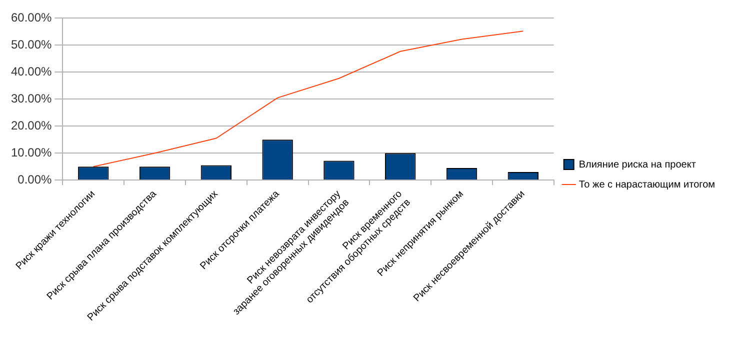 This screenshot has width=737, height=343. Describe the element at coordinates (35, 179) in the screenshot. I see `y-tick-label: 0.00%` at that location.